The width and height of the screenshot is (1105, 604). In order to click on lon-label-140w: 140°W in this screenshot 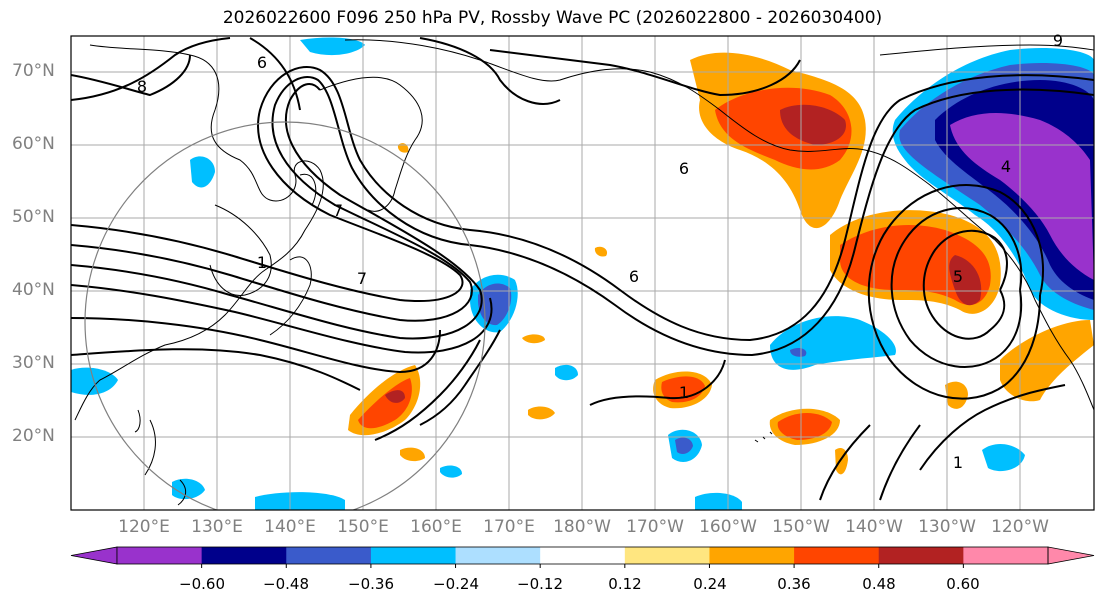, I will do `click(874, 527)`.